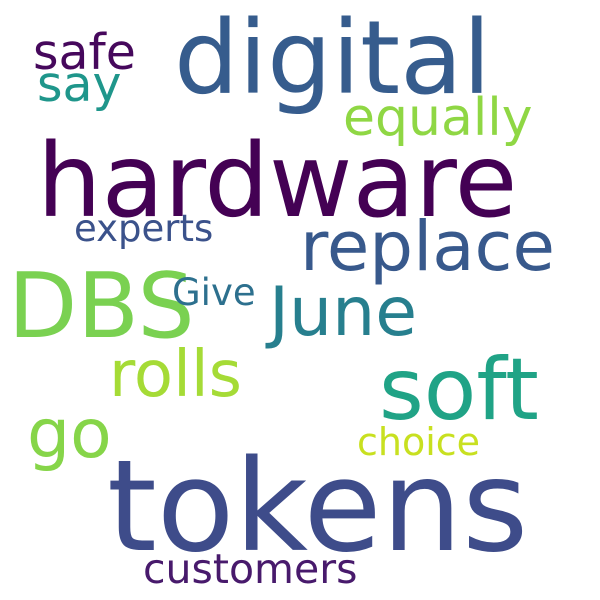 Image resolution: width=600 pixels, height=600 pixels. What do you see at coordinates (214, 292) in the screenshot?
I see `word-give: Give` at bounding box center [214, 292].